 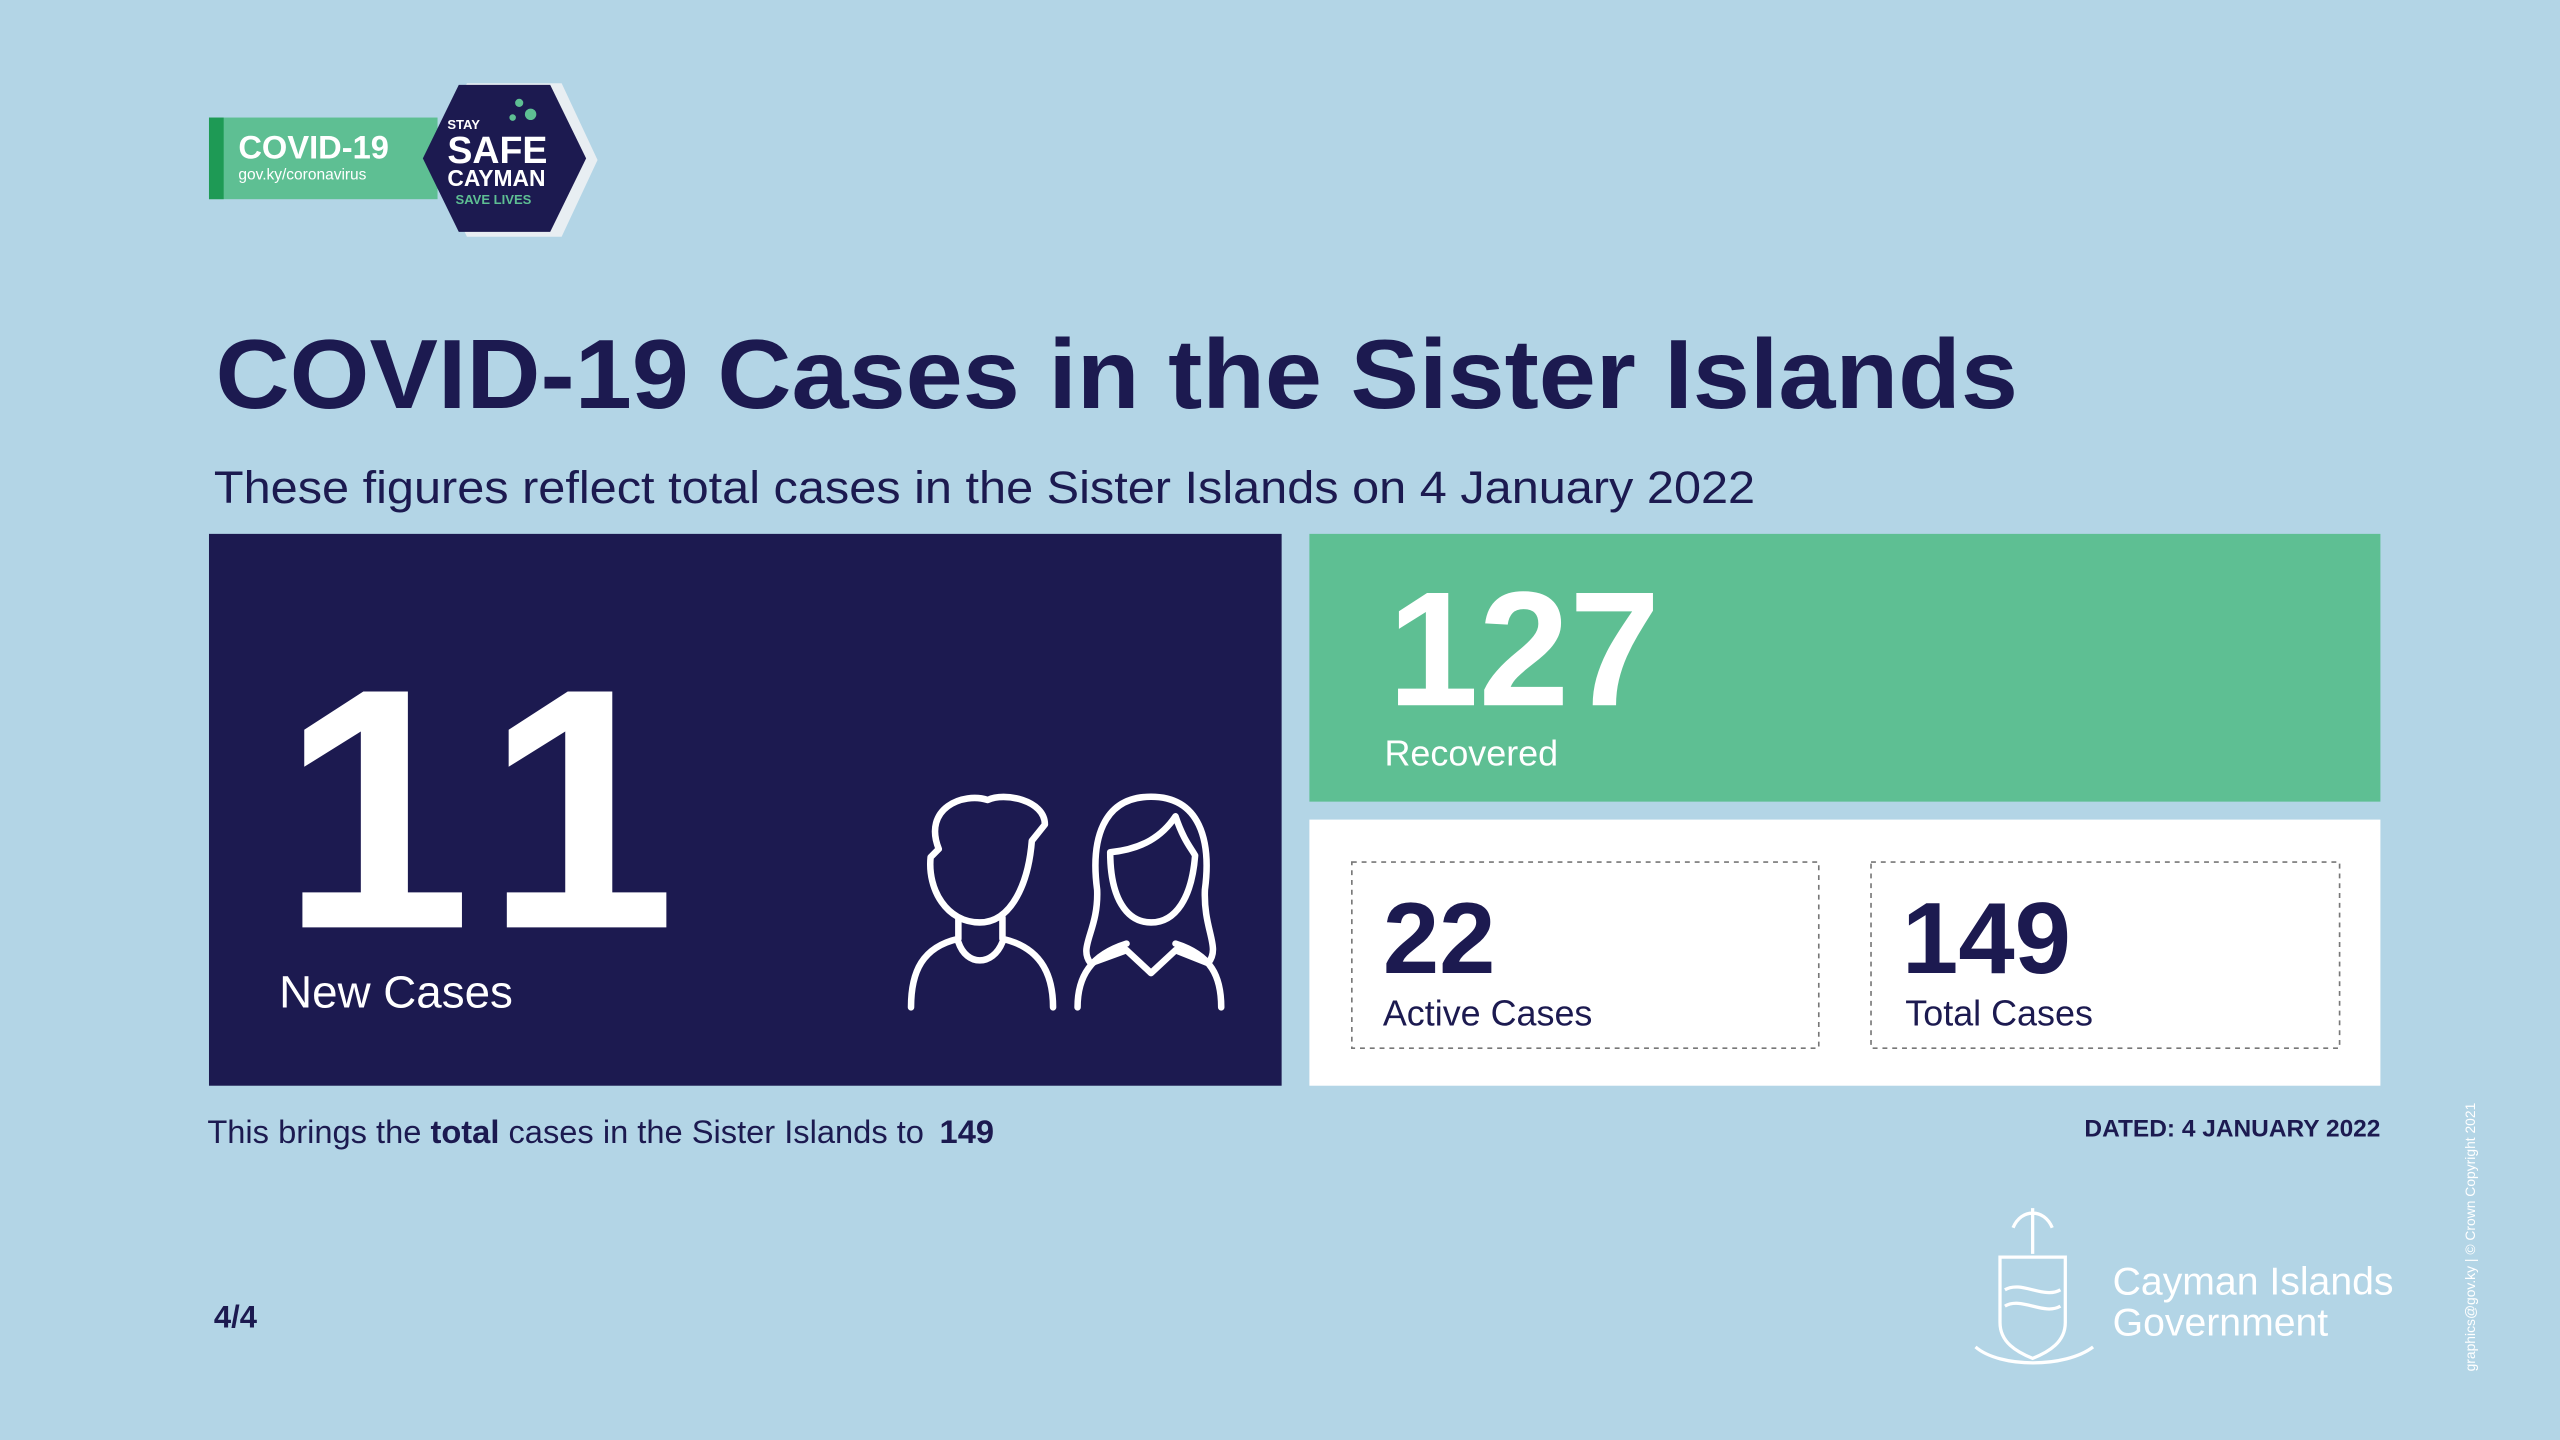 What do you see at coordinates (465, 1131) in the screenshot?
I see `summary-bold: total` at bounding box center [465, 1131].